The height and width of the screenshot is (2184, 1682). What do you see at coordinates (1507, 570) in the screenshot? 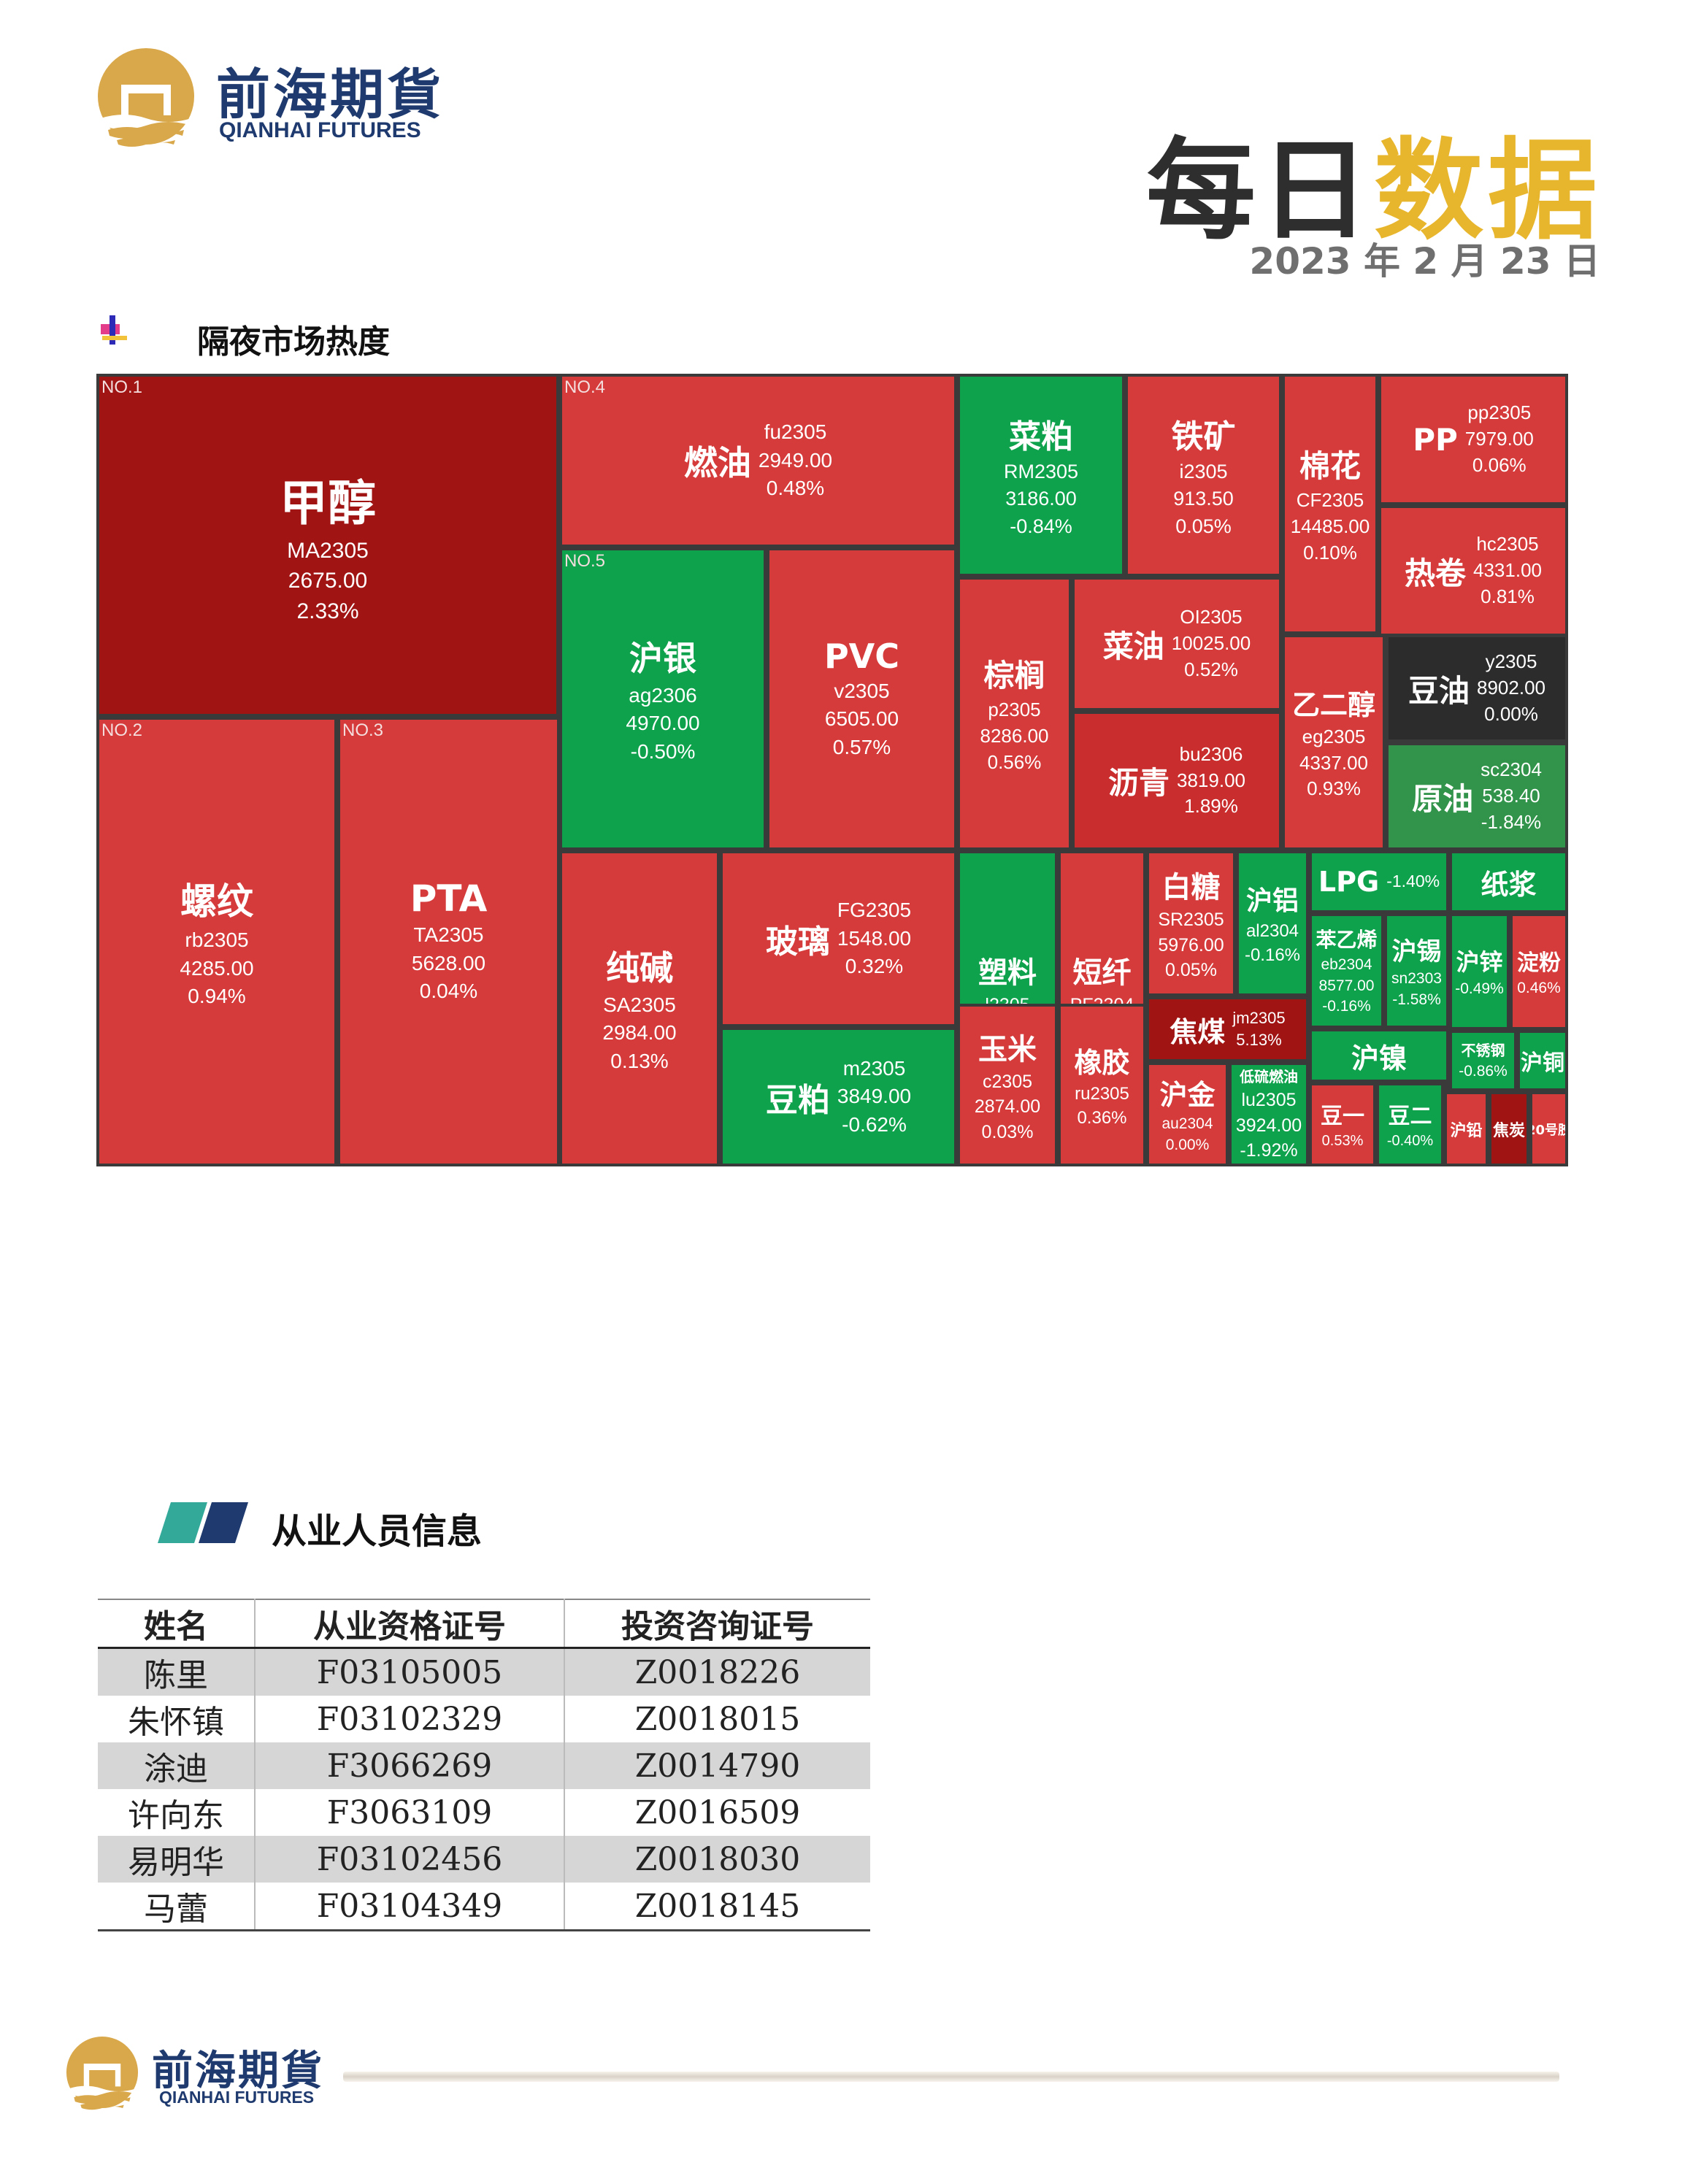
I see `contract-price: 4331.00` at bounding box center [1507, 570].